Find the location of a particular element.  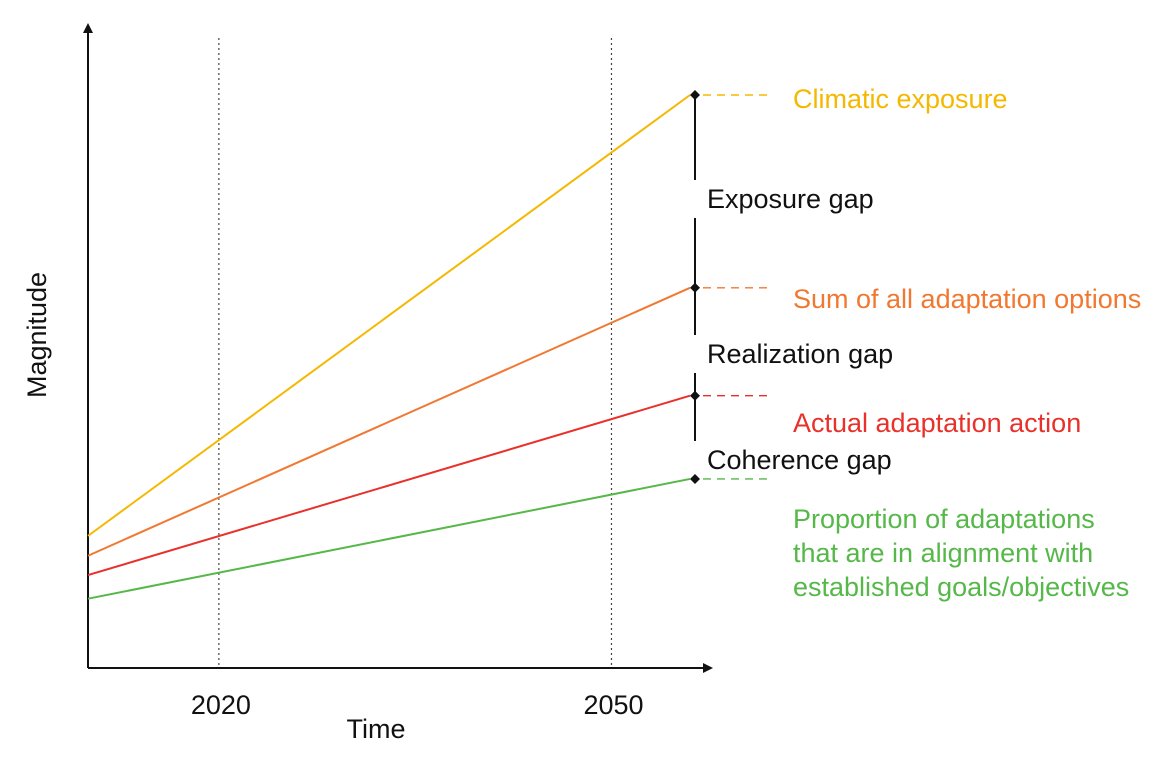

series-label-line: Climatic exposure is located at coordinates (900, 99).